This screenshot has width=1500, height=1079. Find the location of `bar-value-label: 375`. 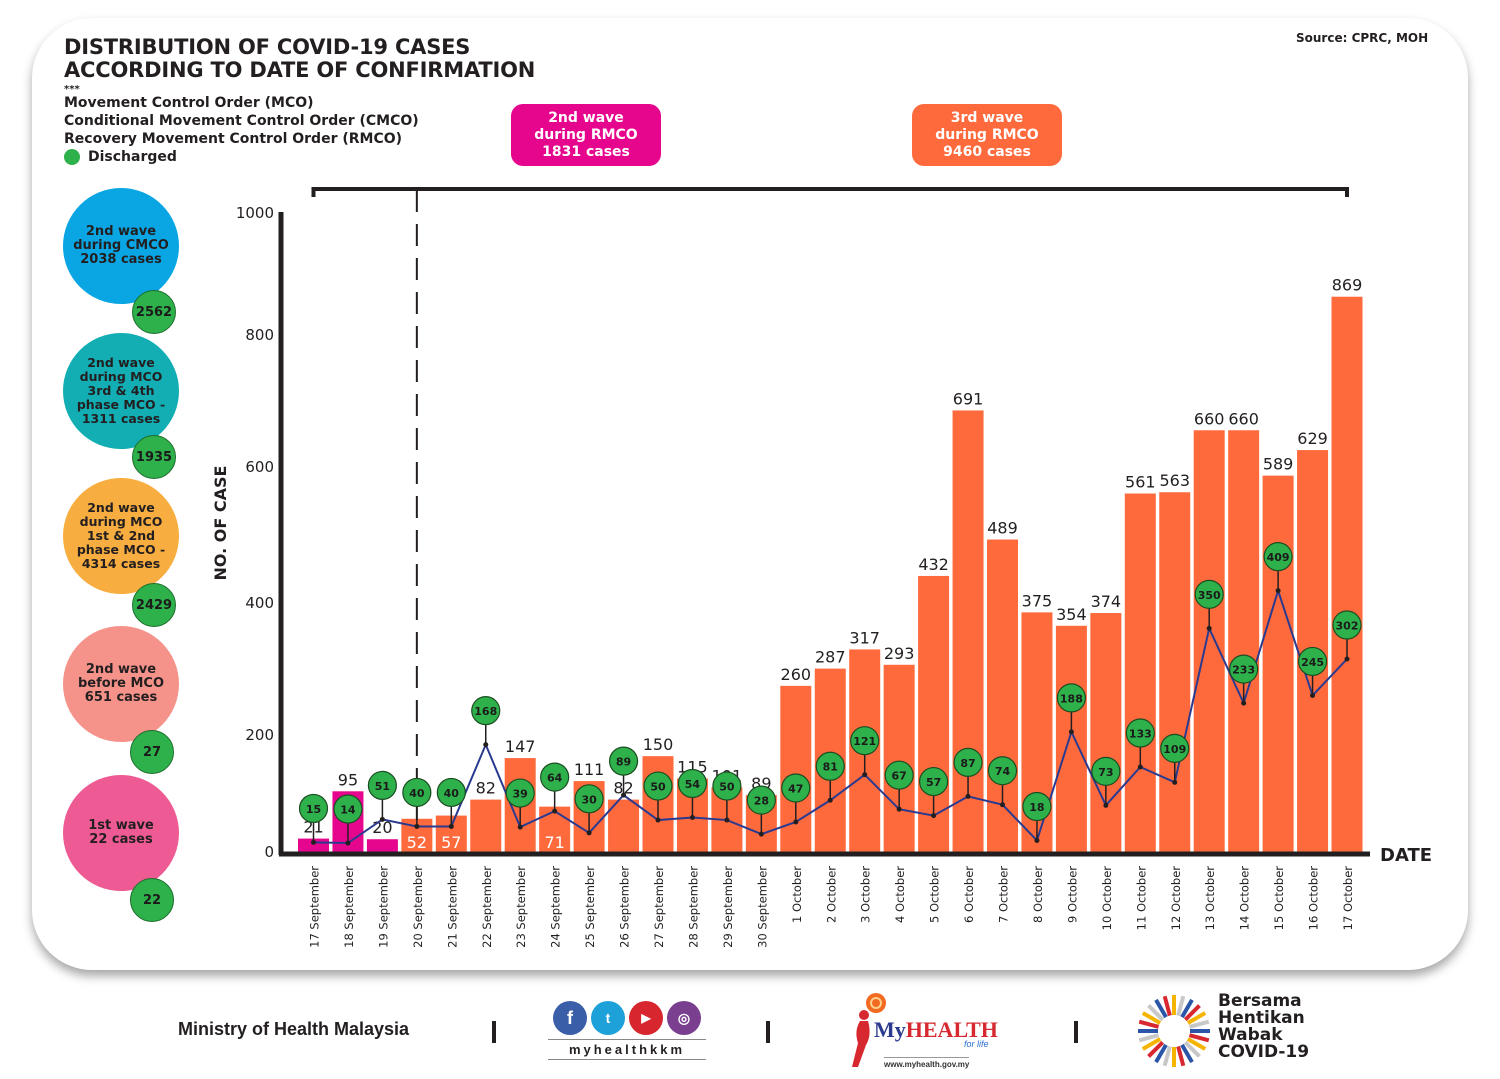

bar-value-label: 375 is located at coordinates (1037, 600).